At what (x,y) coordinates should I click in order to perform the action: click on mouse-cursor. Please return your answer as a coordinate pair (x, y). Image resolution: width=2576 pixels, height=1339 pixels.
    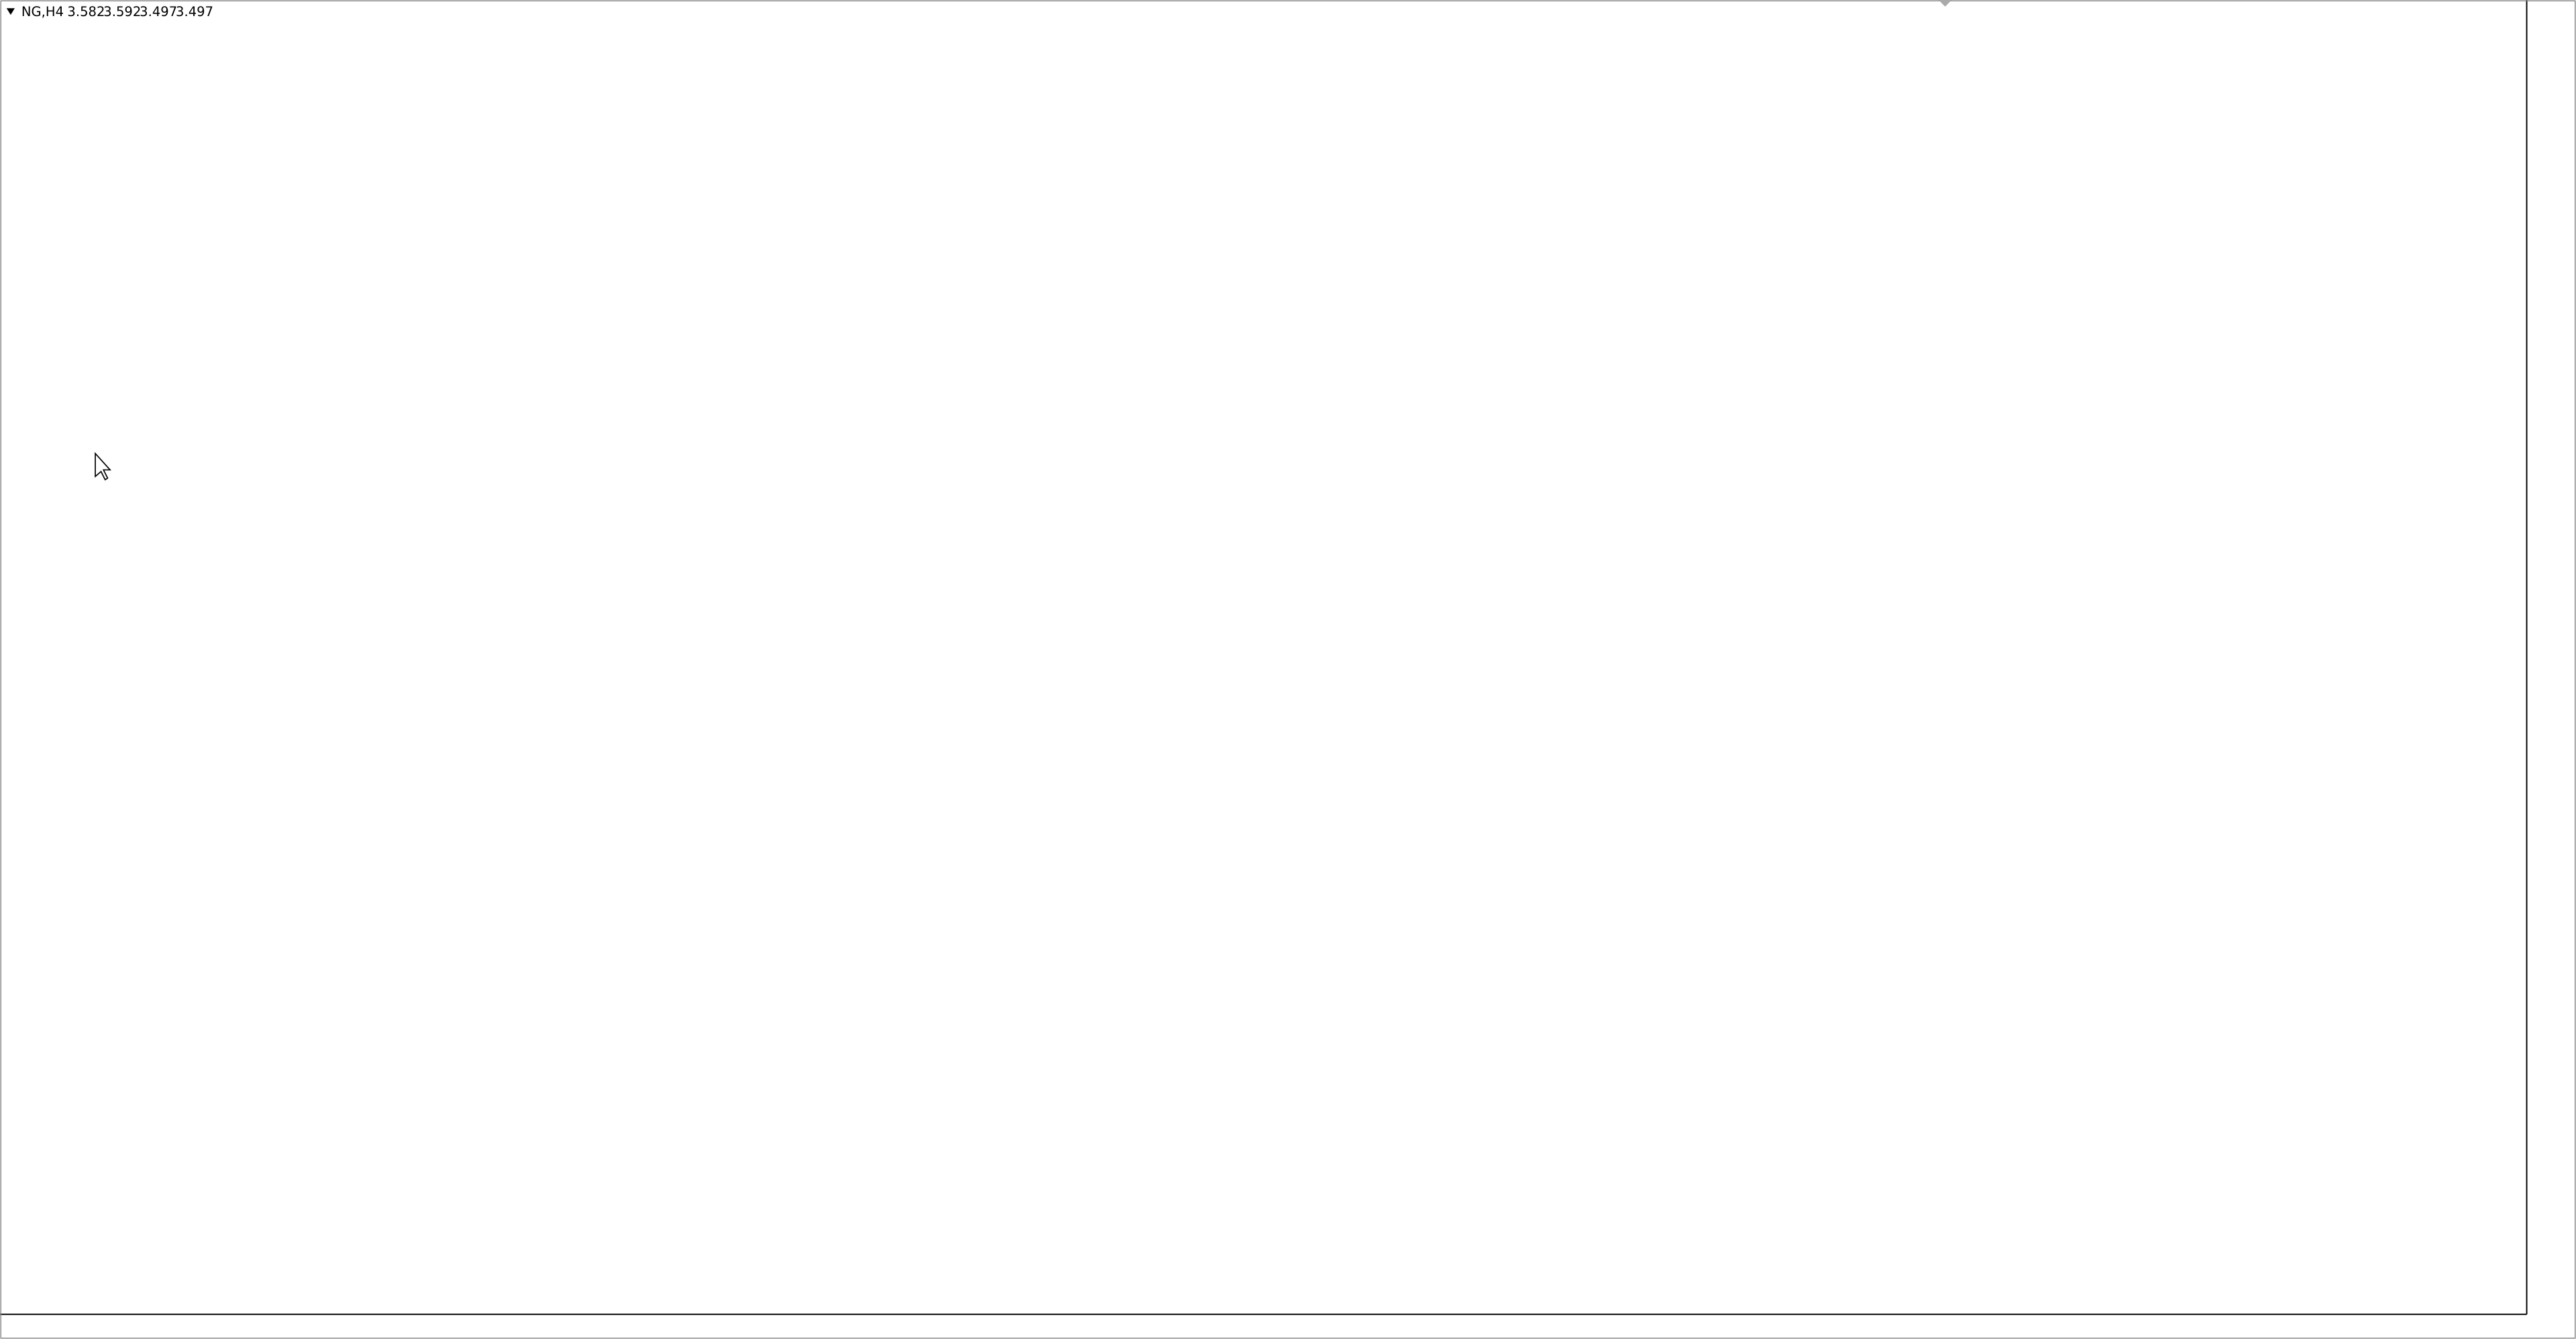
    Looking at the image, I should click on (103, 466).